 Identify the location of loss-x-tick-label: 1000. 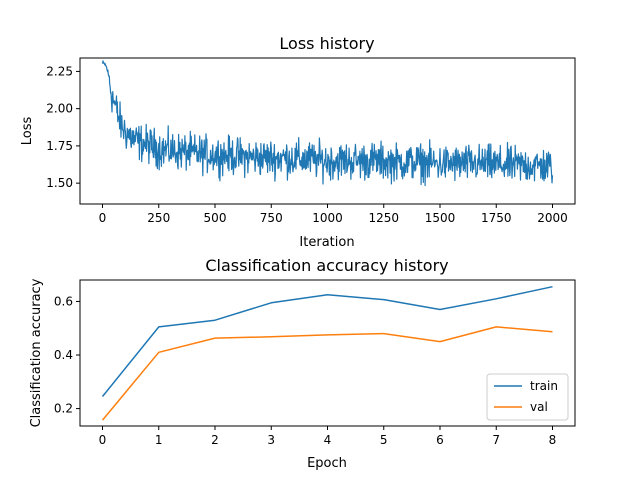
(327, 218).